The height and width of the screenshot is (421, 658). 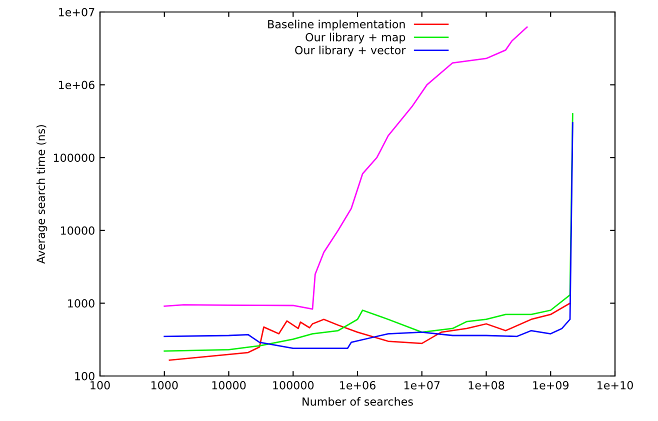 I want to click on y-tick-label: 1e+07, so click(x=76, y=12).